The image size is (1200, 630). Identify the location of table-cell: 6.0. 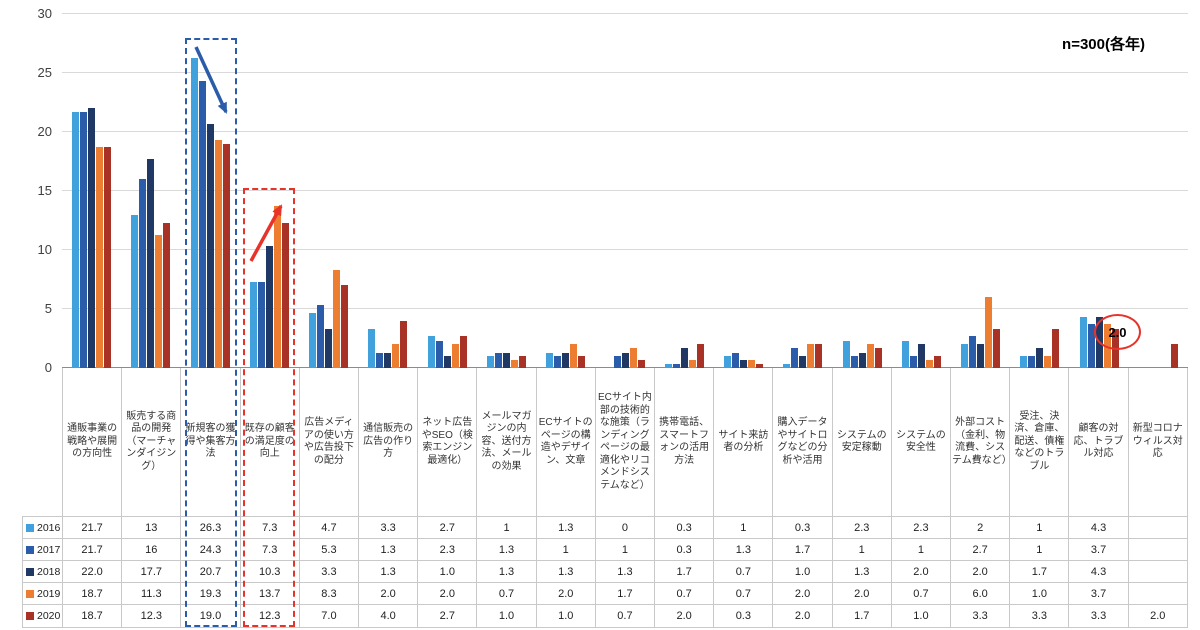
(981, 593).